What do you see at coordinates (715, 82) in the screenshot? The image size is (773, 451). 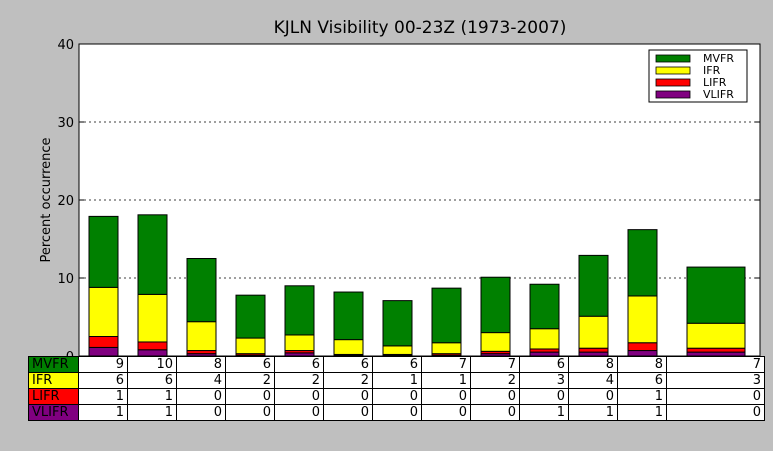 I see `legend-label: LIFR` at bounding box center [715, 82].